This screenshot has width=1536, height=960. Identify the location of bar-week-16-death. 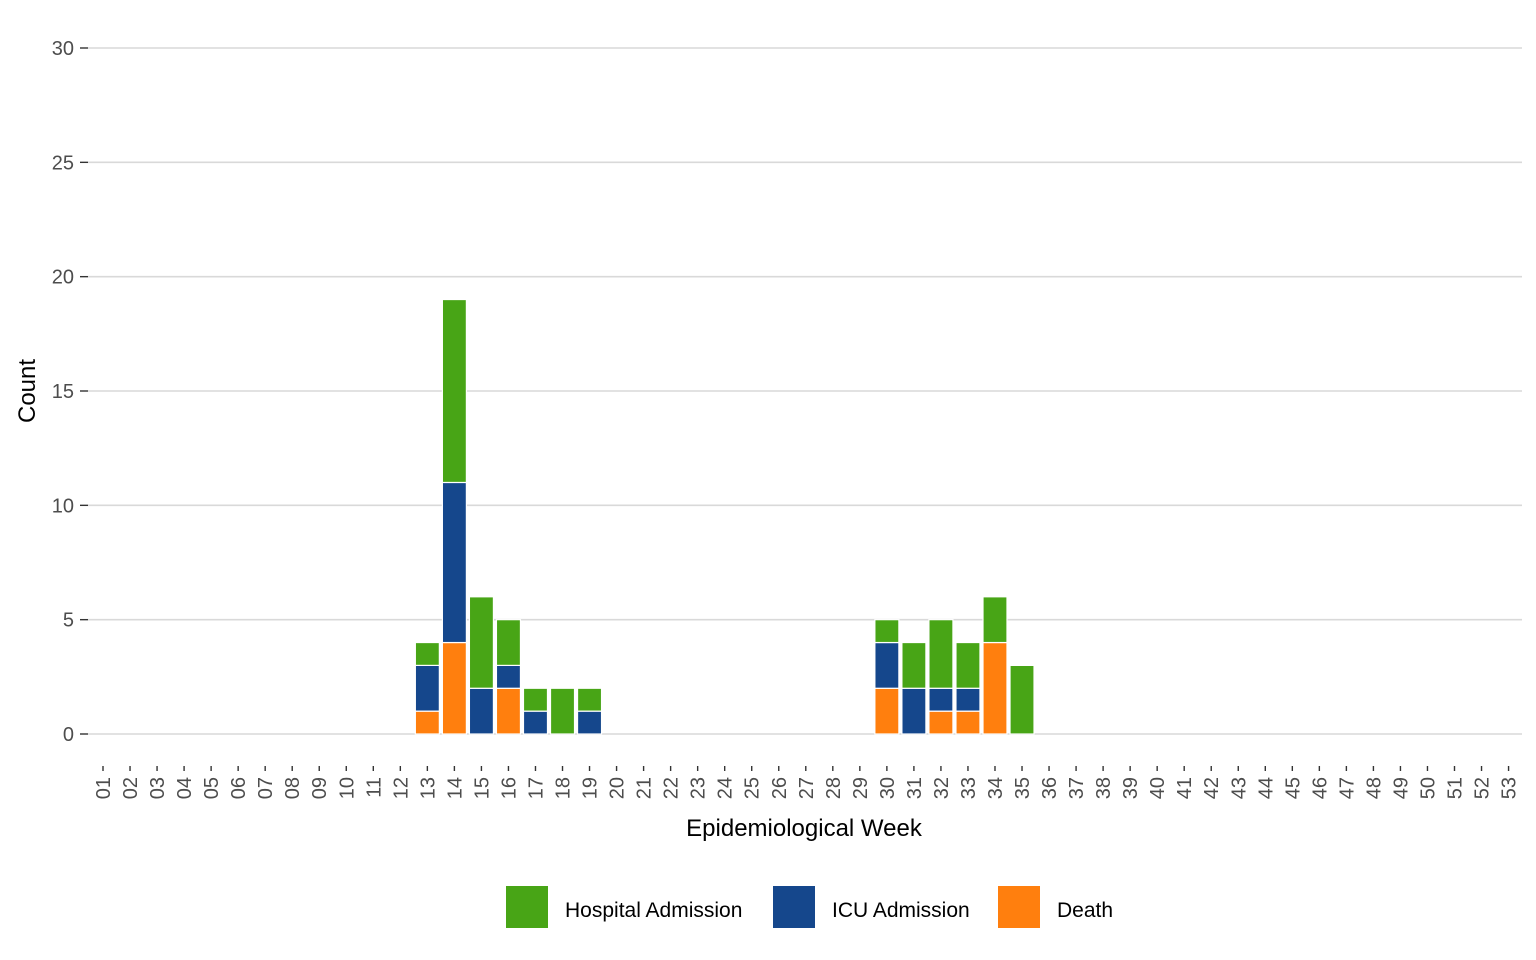
(508, 711).